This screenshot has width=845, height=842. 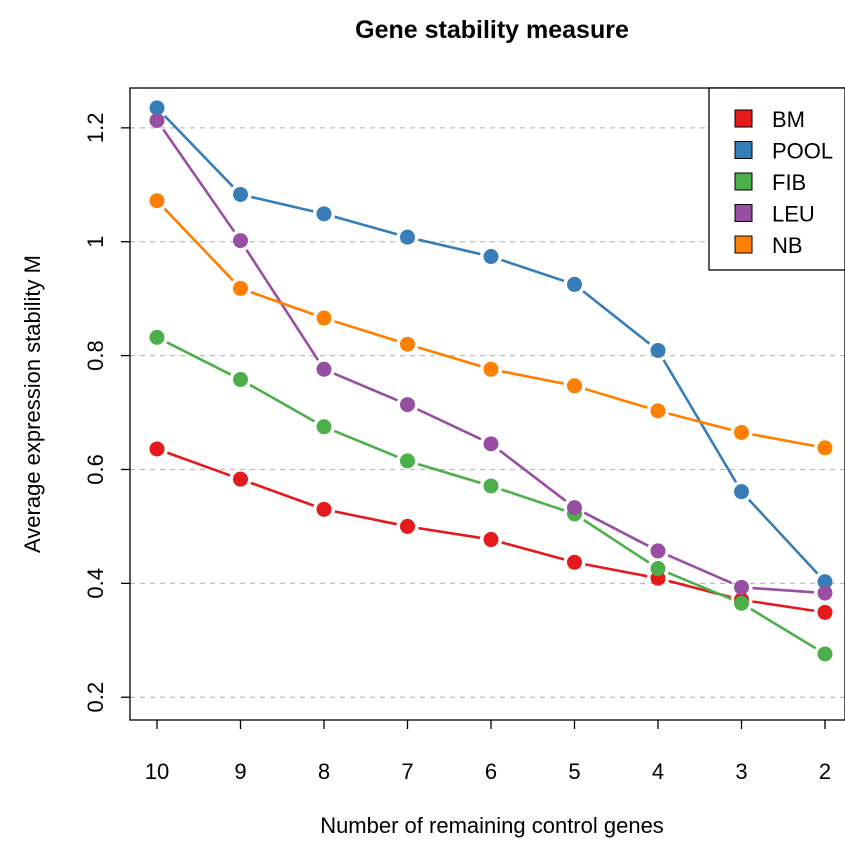 What do you see at coordinates (95, 583) in the screenshot?
I see `y-tick-label: 0.4` at bounding box center [95, 583].